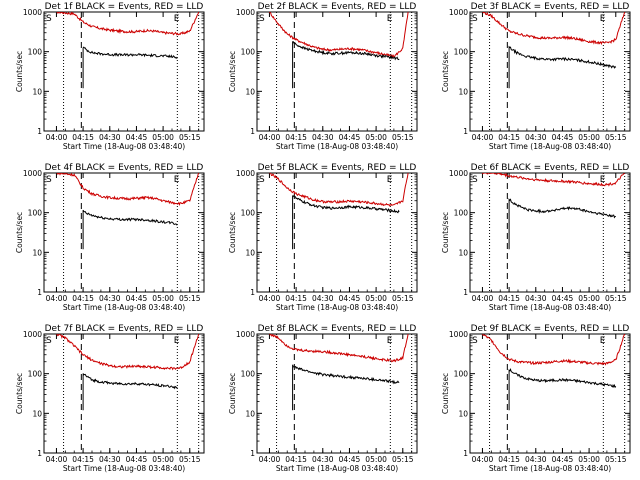  I want to click on panel-title: Det 5f BLACK = Events, RED = LLD, so click(337, 168).